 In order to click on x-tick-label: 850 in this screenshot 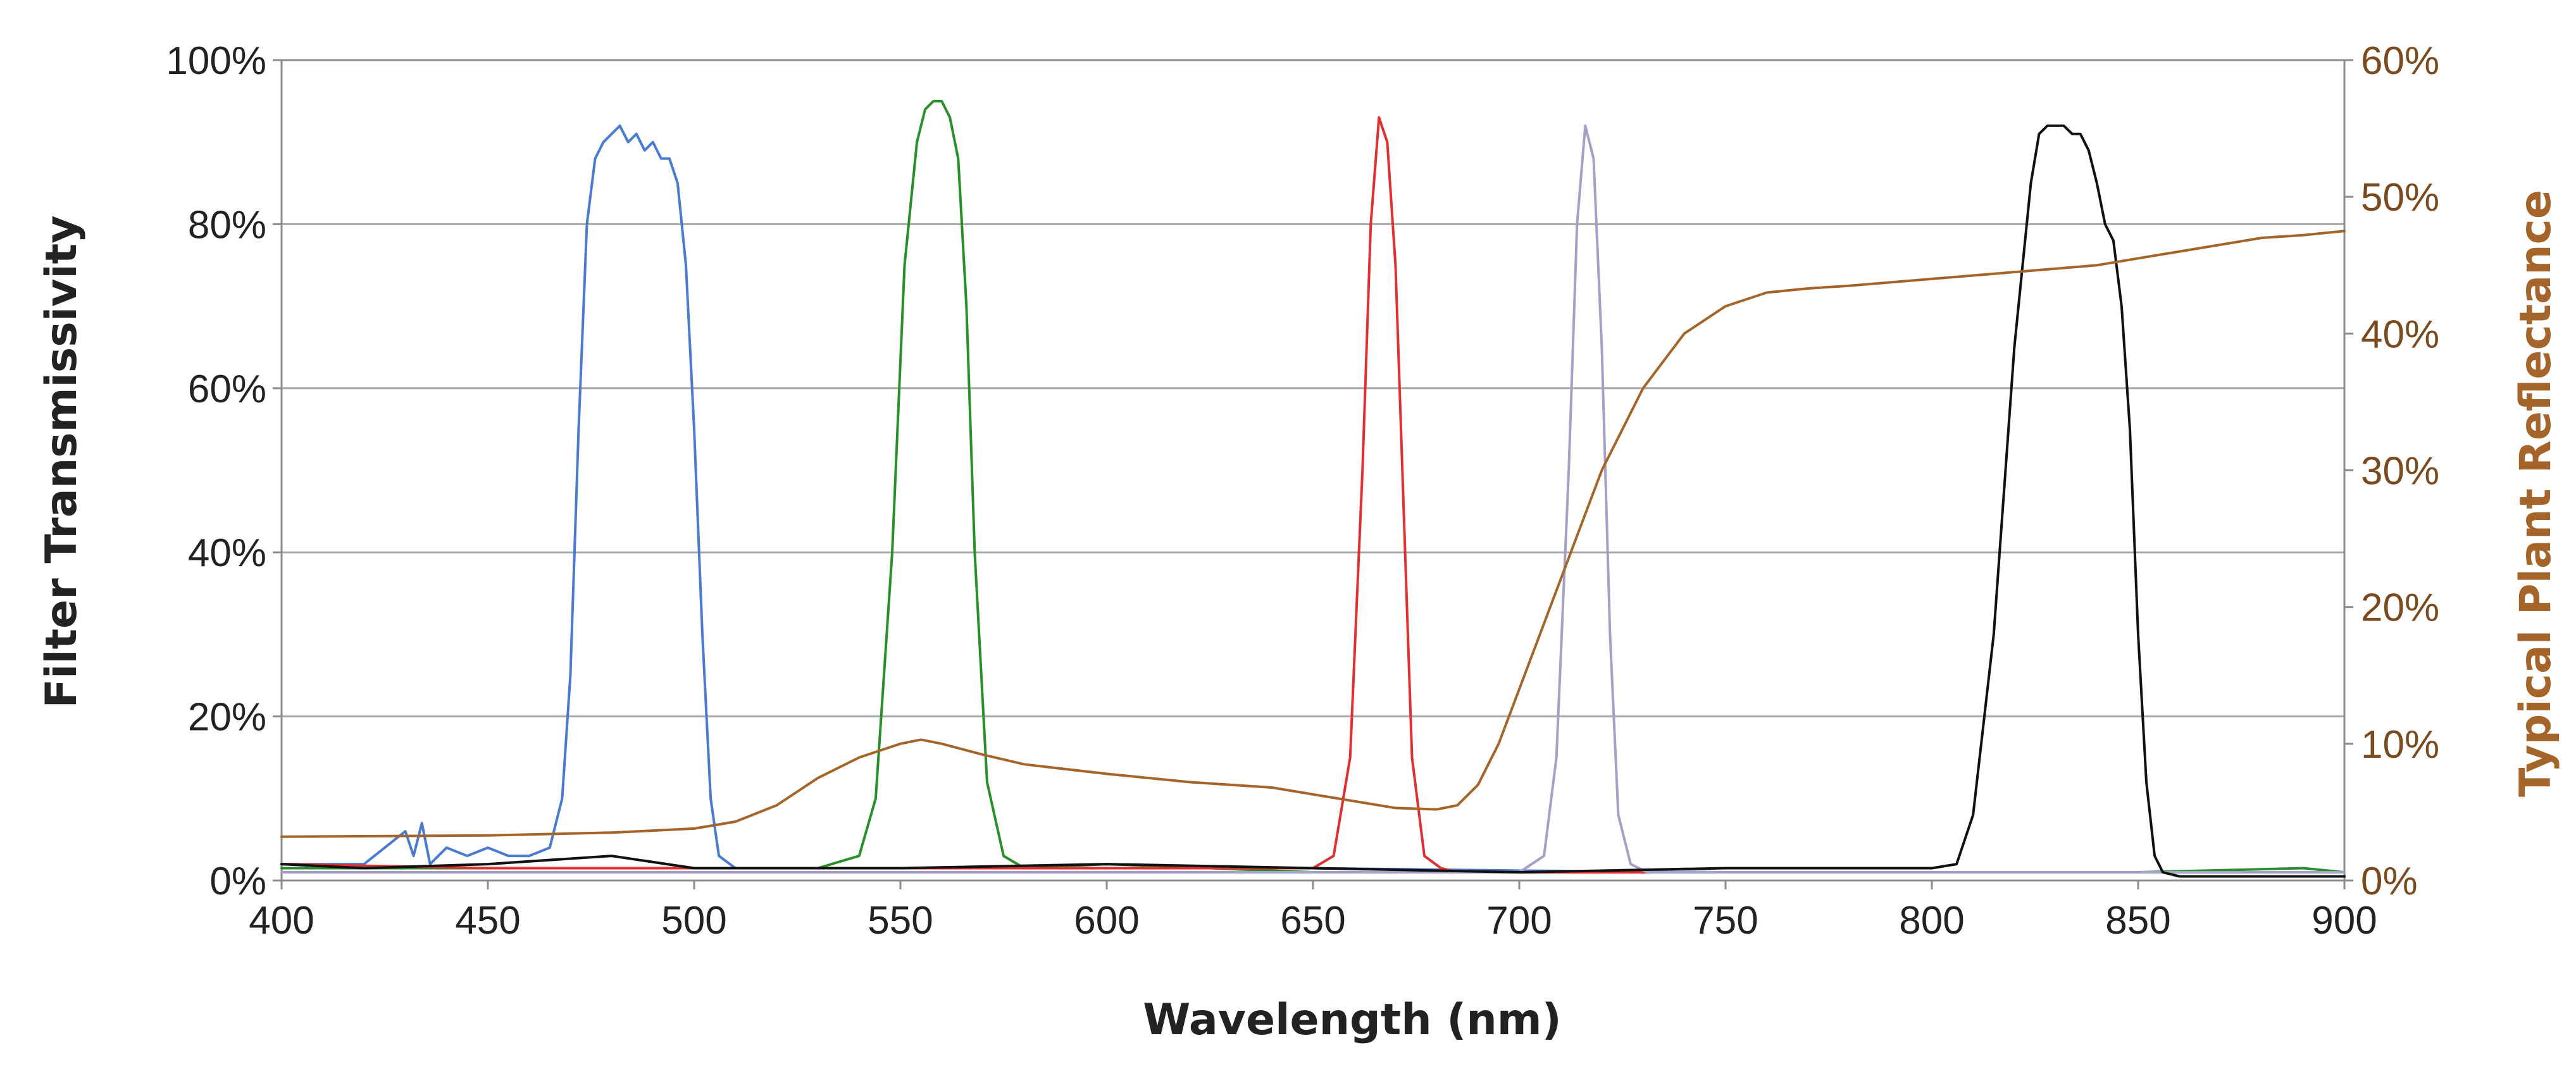, I will do `click(2137, 921)`.